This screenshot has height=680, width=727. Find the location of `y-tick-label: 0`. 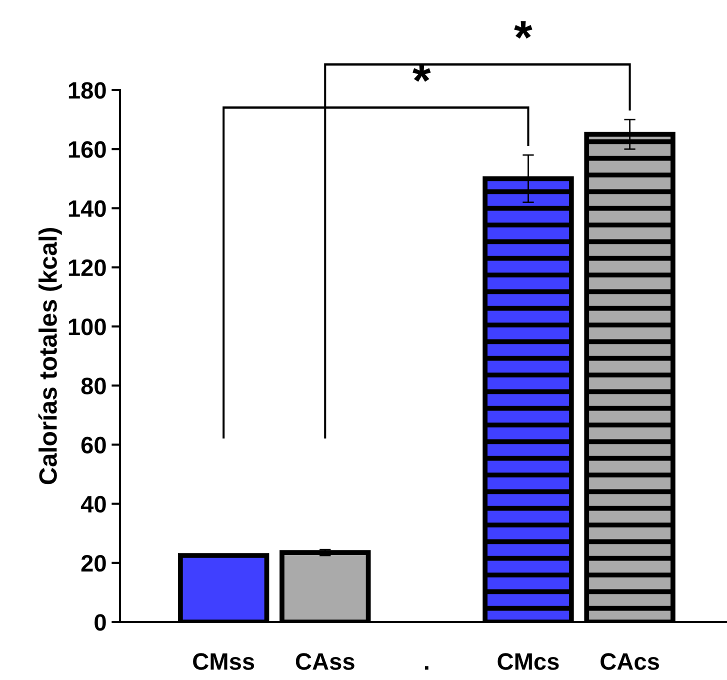

y-tick-label: 0 is located at coordinates (100, 622).